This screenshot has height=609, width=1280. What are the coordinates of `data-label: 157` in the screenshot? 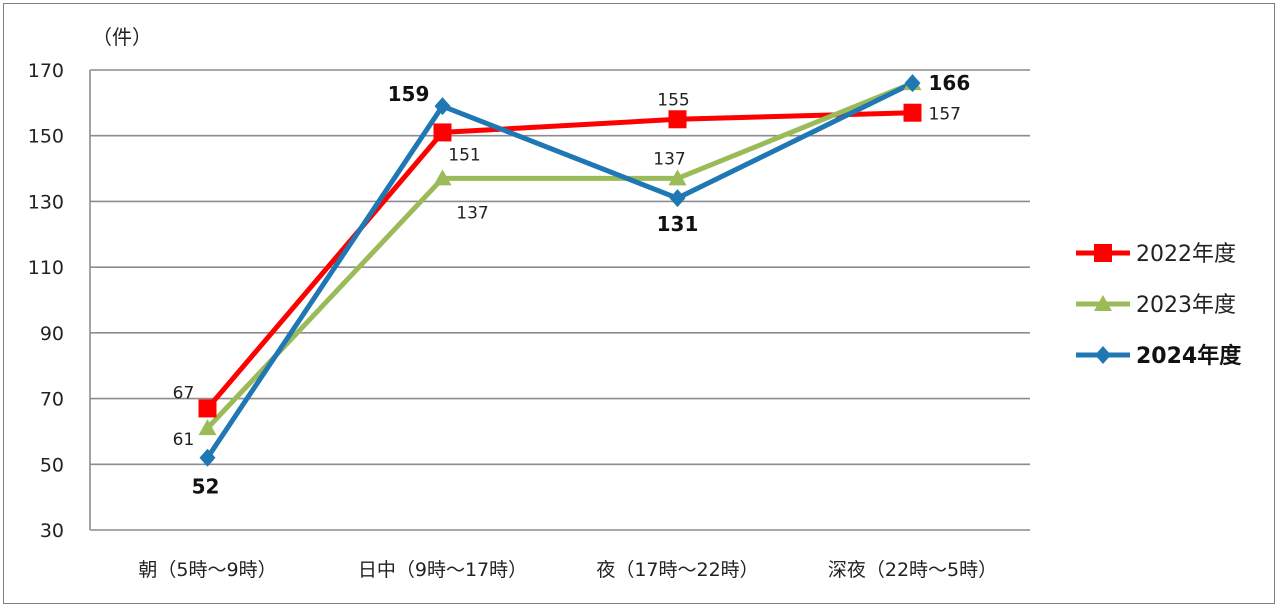 It's located at (945, 115).